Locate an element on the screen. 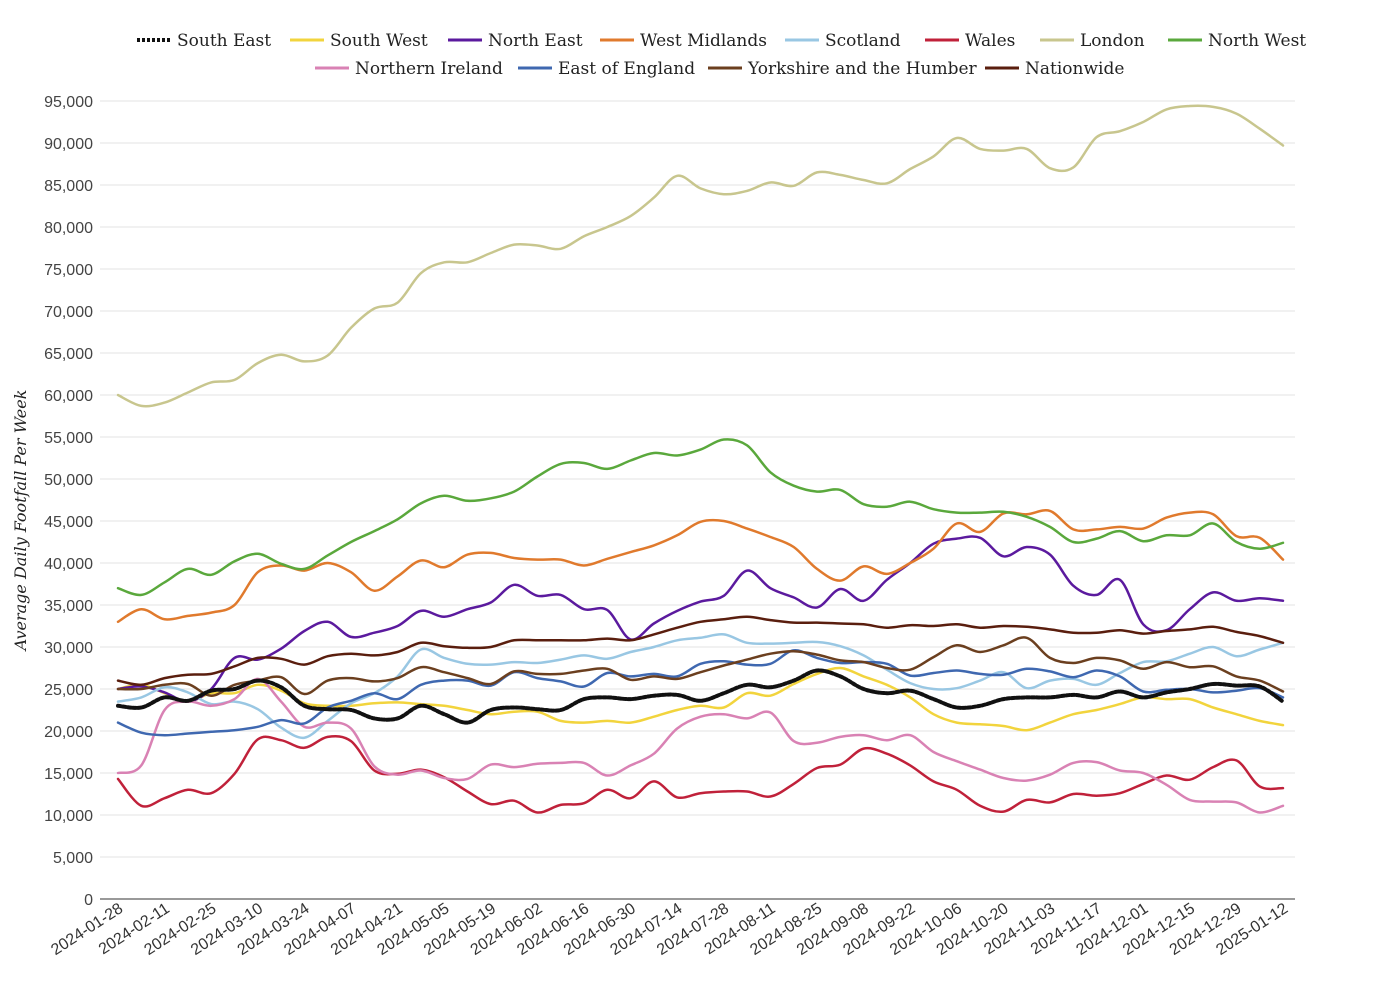 The height and width of the screenshot is (1000, 1400). legend-label: South East is located at coordinates (224, 41).